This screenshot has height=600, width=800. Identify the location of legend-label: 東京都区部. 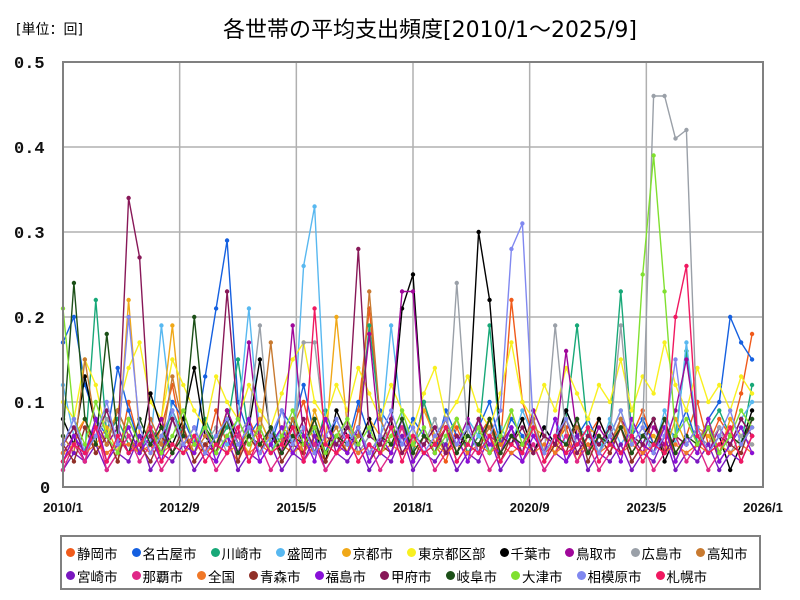
(452, 554).